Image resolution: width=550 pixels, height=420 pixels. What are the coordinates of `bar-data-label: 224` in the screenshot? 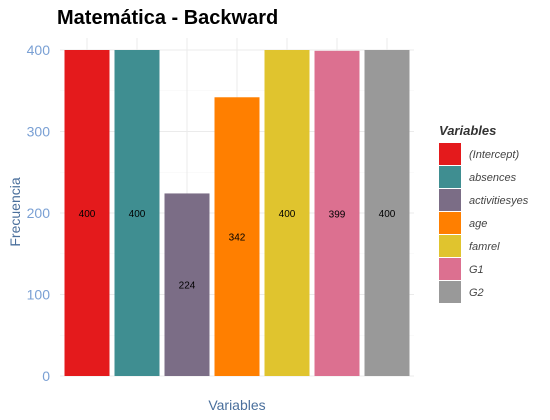 It's located at (187, 286).